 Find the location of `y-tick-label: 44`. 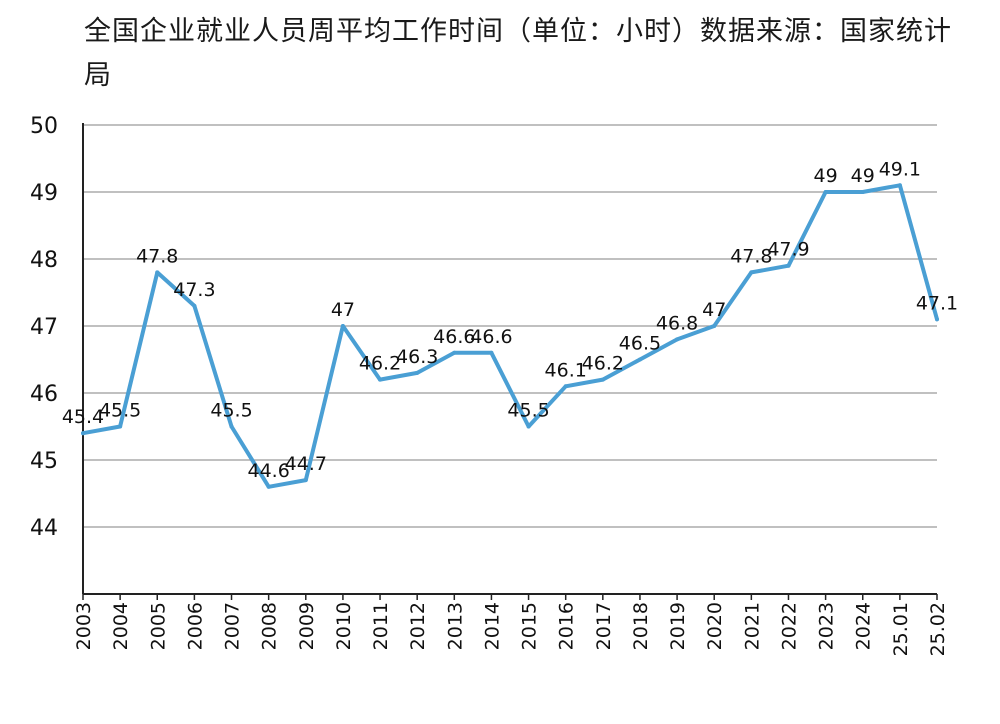

y-tick-label: 44 is located at coordinates (44, 528).